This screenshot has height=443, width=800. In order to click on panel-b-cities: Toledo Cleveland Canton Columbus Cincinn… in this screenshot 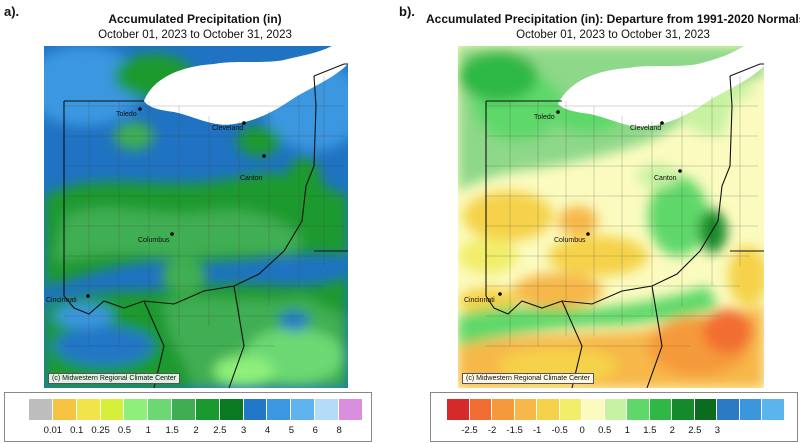, I will do `click(573, 207)`.